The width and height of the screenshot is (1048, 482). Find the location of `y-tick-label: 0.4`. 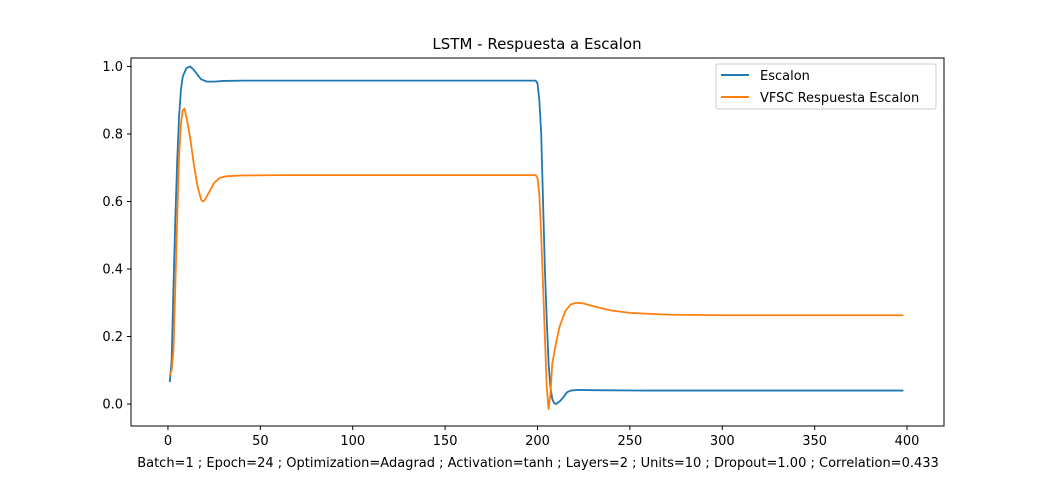

y-tick-label: 0.4 is located at coordinates (112, 270).